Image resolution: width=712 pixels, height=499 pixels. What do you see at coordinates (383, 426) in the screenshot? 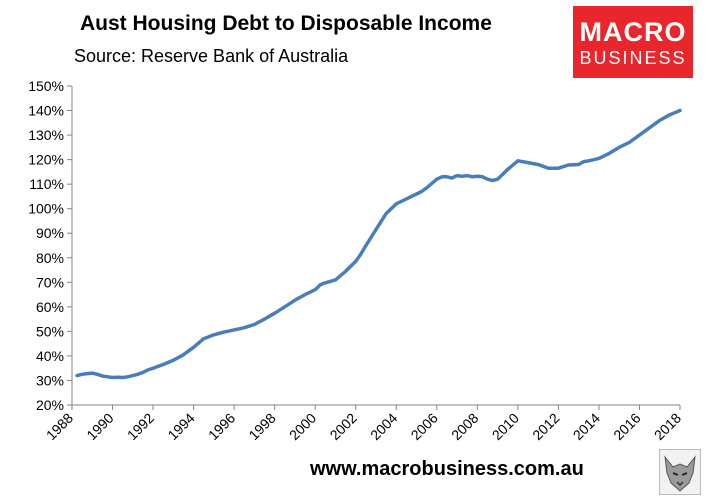
I see `x-tick-label: 2004` at bounding box center [383, 426].